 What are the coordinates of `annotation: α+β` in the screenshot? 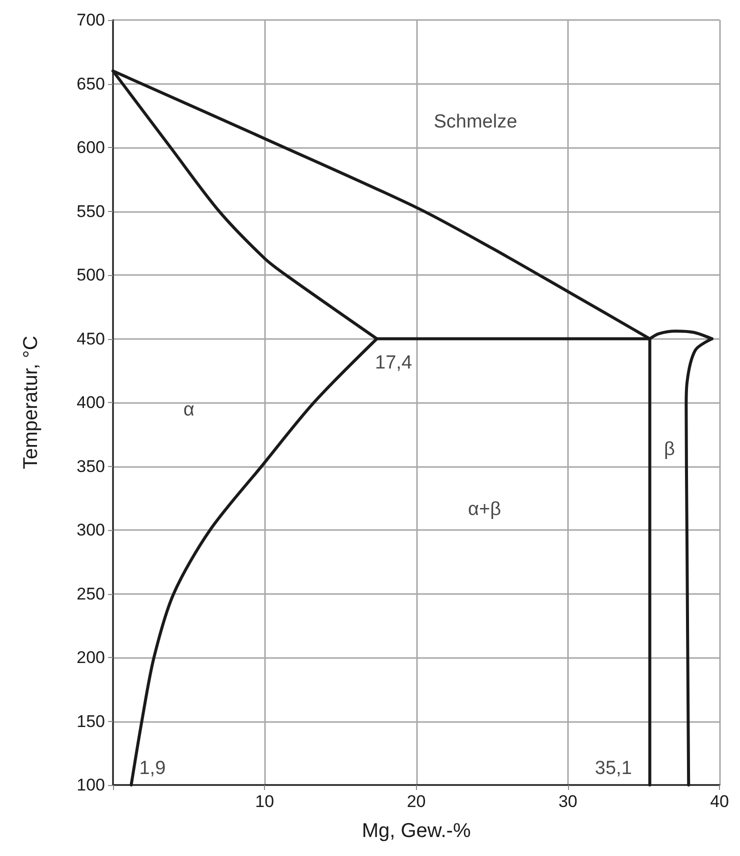 It's located at (485, 509).